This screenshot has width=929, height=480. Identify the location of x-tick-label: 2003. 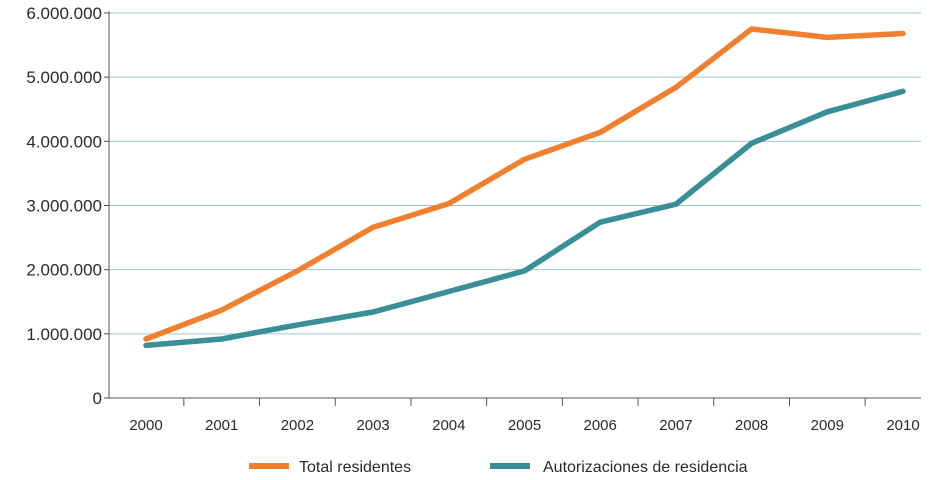
(372, 425).